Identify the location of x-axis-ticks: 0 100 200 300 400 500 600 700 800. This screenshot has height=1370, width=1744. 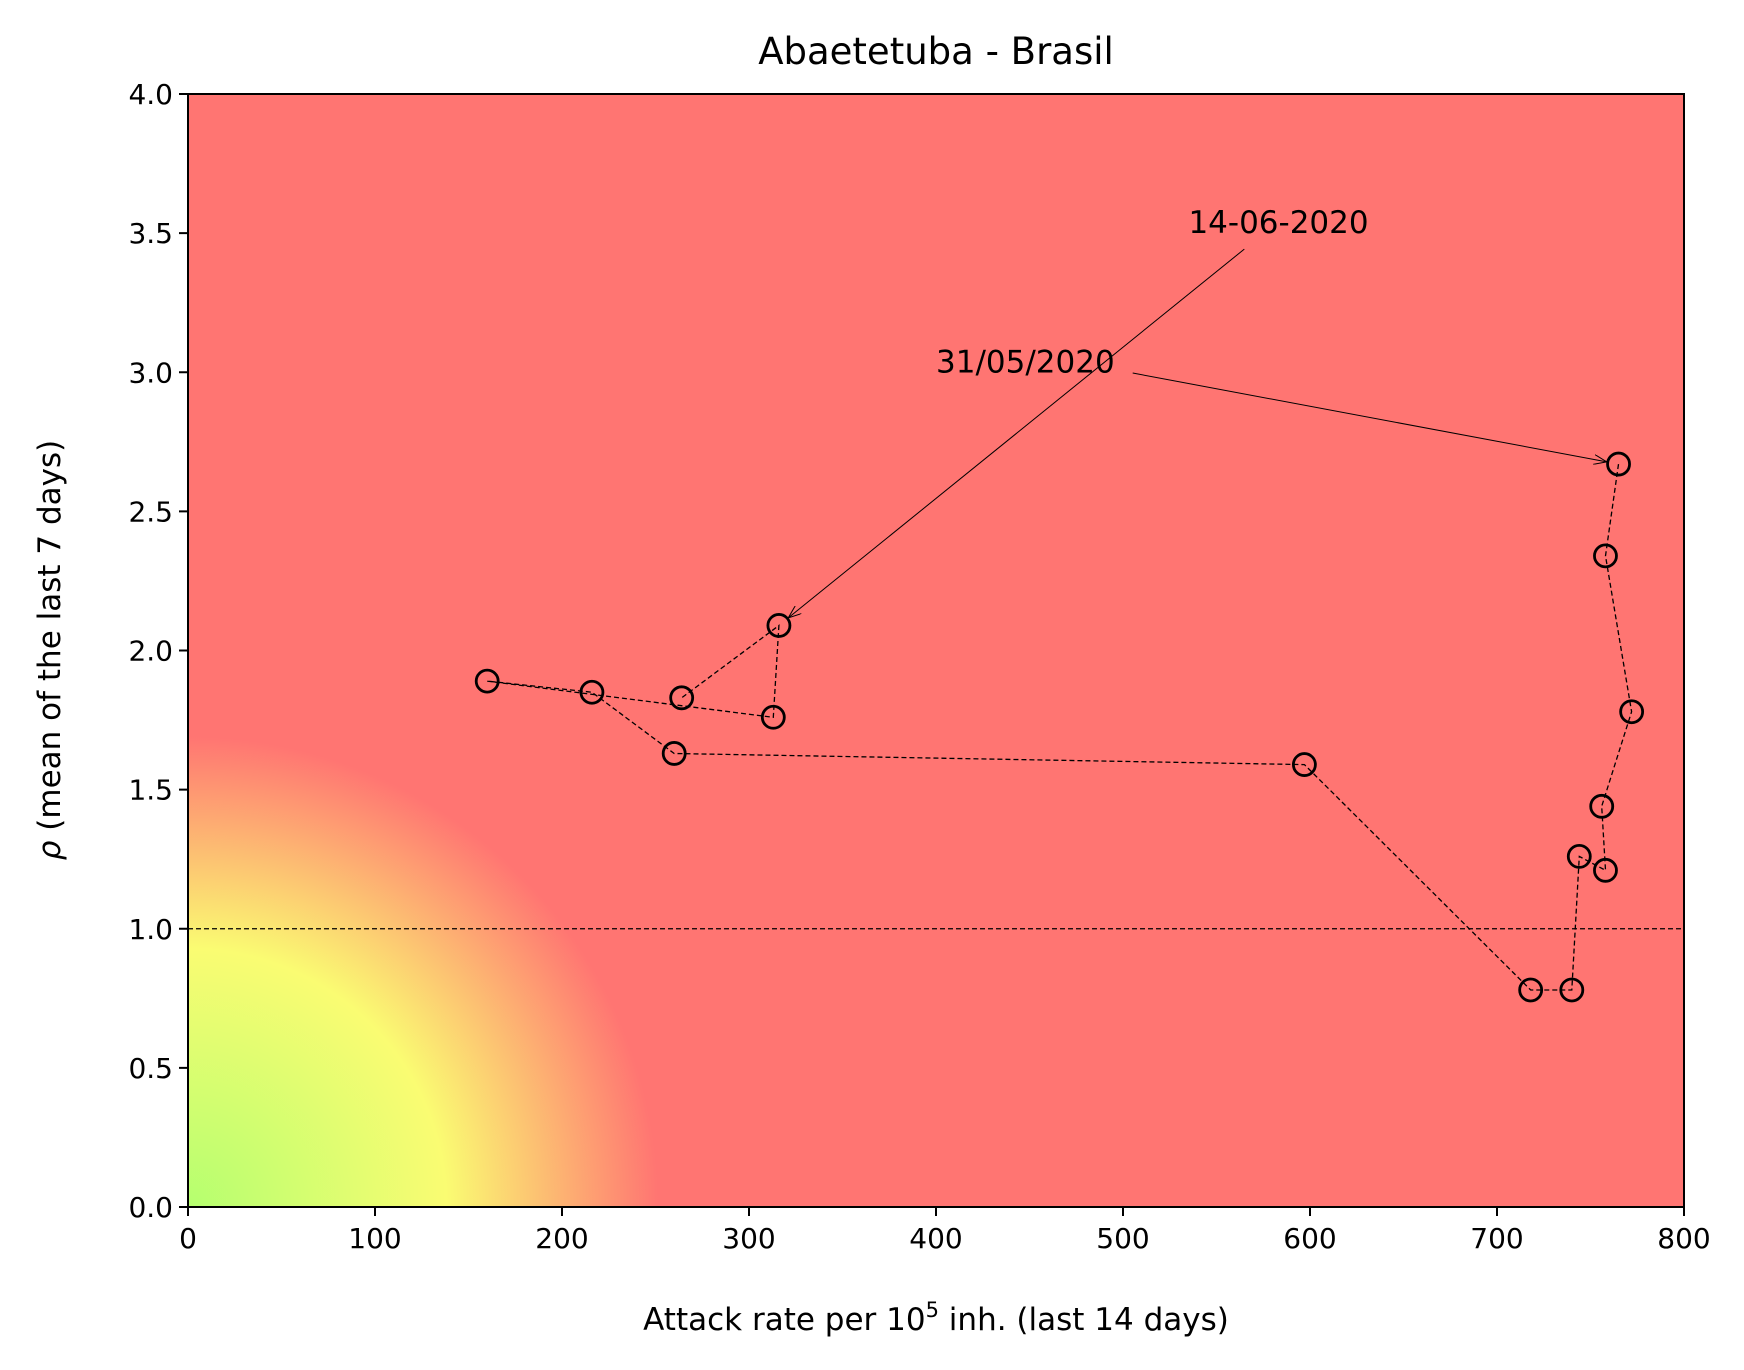
(945, 1231).